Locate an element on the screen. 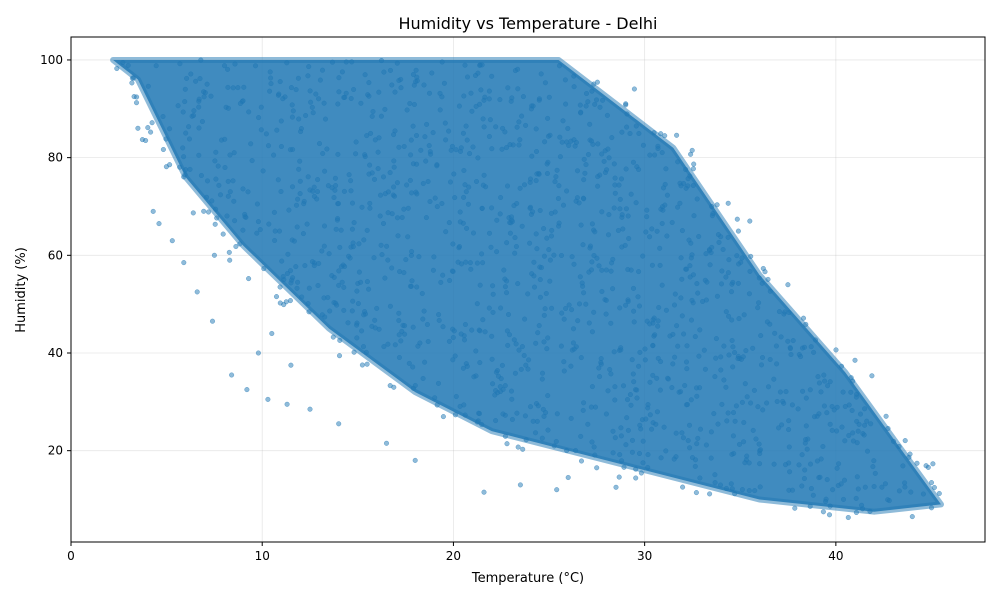 This screenshot has height=600, width=1000. chart-title: Humidity vs Temperature - Delhi is located at coordinates (527, 23).